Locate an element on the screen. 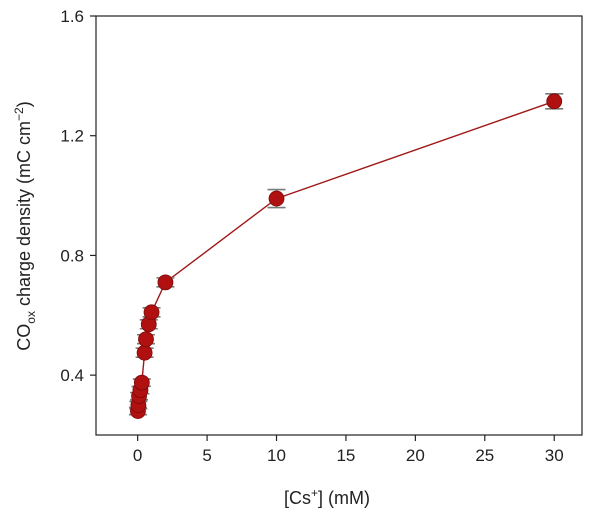 Image resolution: width=600 pixels, height=517 pixels. y-tick-label: 0.8 is located at coordinates (72, 255).